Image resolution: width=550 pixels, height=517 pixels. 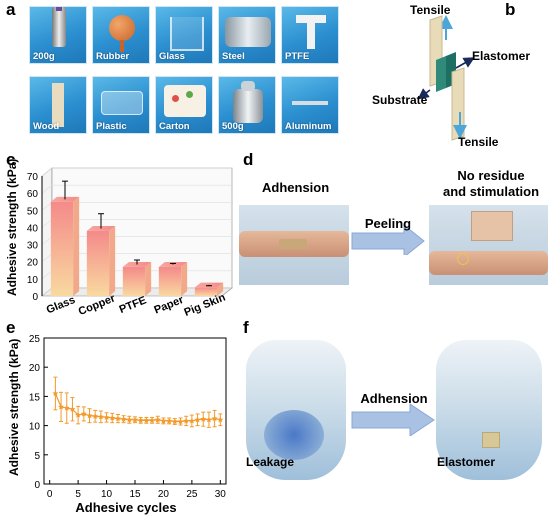 What do you see at coordinates (489, 410) in the screenshot?
I see `f-photo-elastomer` at bounding box center [489, 410].